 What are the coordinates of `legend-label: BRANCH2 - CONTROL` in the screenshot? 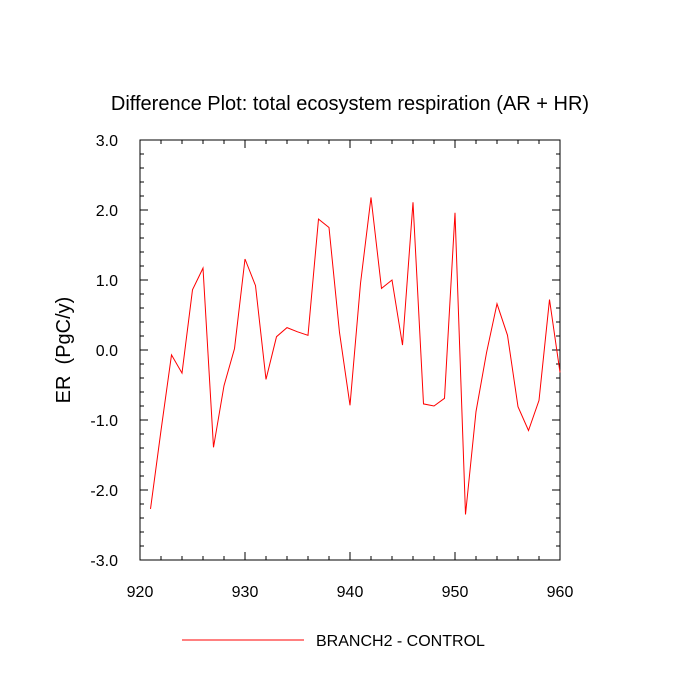 It's located at (400, 641).